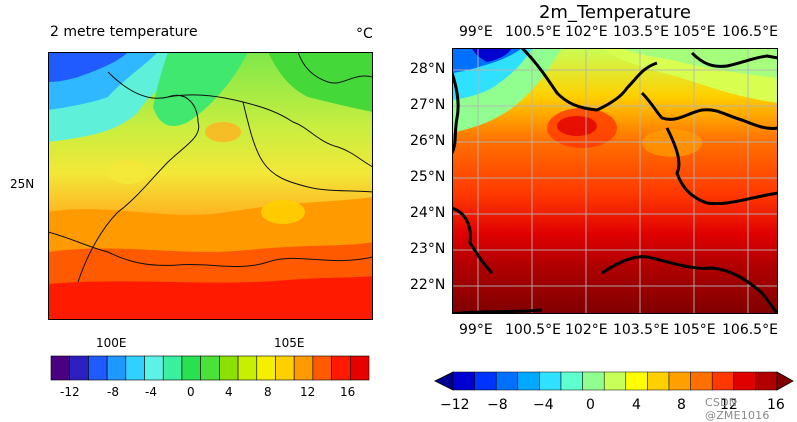 This screenshot has width=797, height=422. Describe the element at coordinates (70, 392) in the screenshot. I see `left-cb-label-minus12: -12` at that location.